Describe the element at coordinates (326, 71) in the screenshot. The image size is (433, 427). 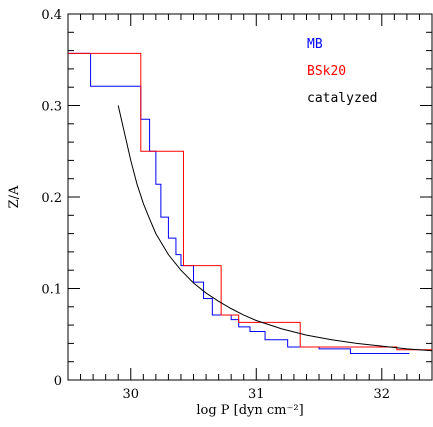
I see `legend-label-bsk20: BSk20` at that location.